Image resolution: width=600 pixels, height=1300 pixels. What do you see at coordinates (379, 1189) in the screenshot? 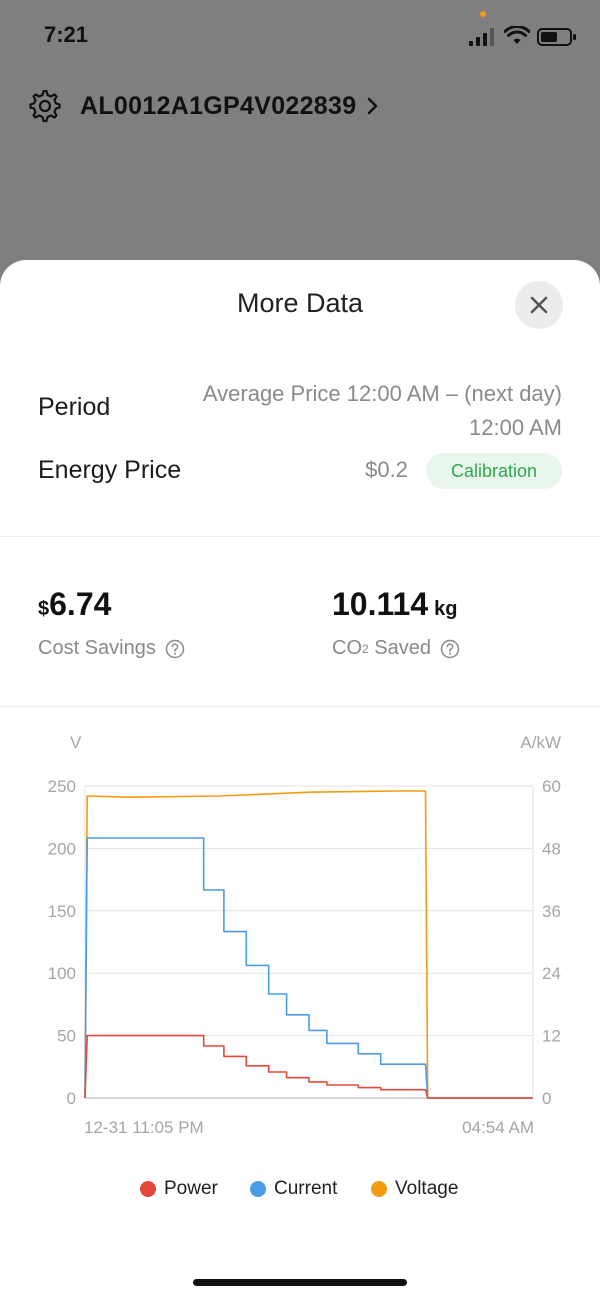
I see `legend-dot-voltage` at bounding box center [379, 1189].